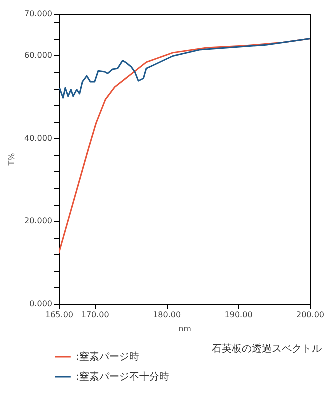 The width and height of the screenshot is (330, 396). I want to click on line-series, so click(184, 68).